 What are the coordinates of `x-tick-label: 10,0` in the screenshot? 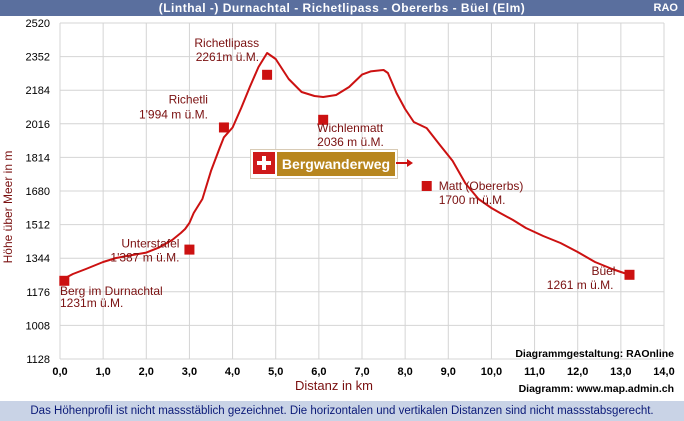 It's located at (491, 372).